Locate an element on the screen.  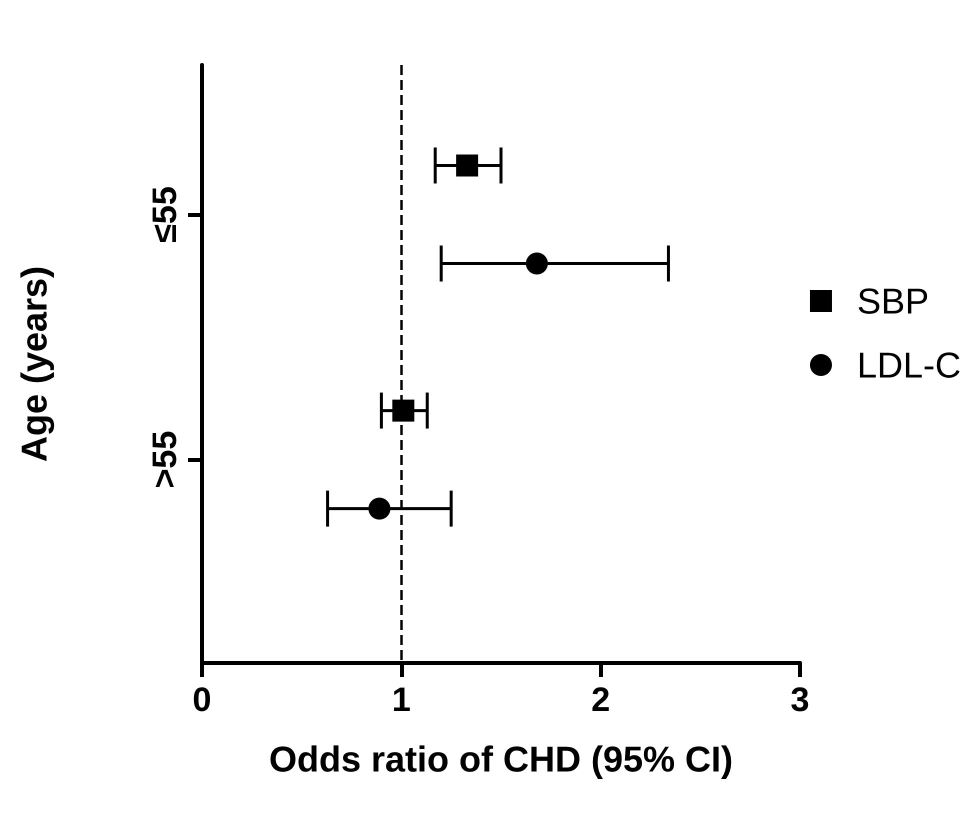
legend-label: SBP is located at coordinates (893, 301).